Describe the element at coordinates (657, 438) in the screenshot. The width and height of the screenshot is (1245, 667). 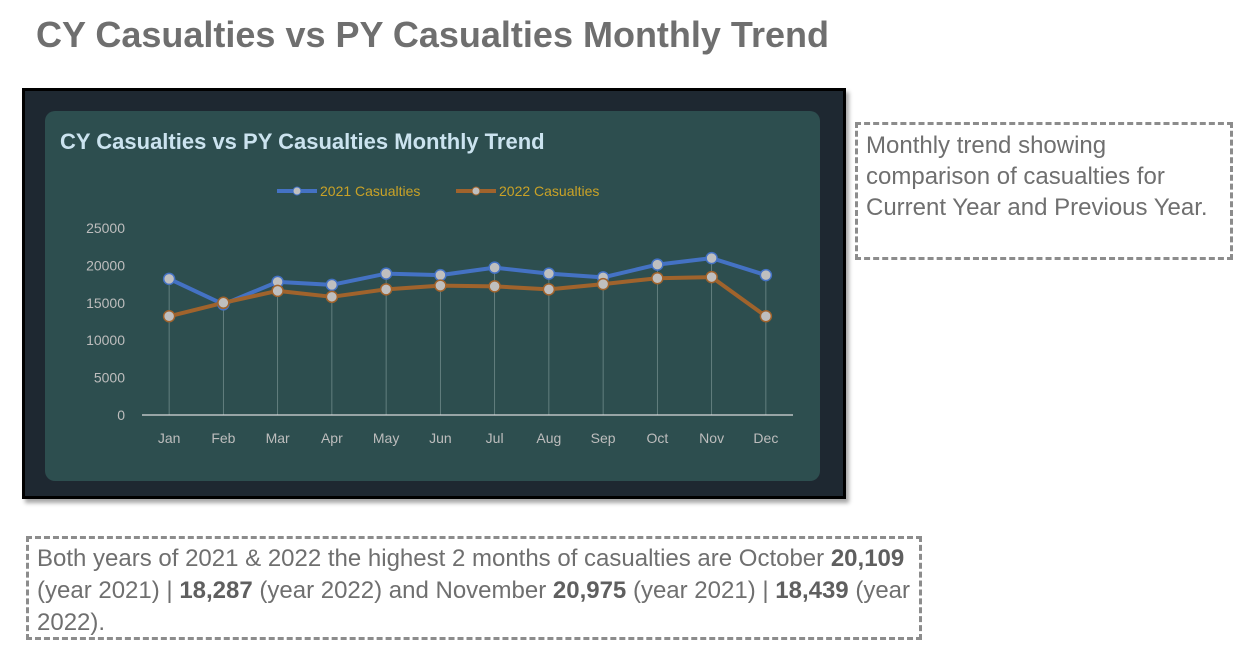
I see `x-tick-label: Oct` at that location.